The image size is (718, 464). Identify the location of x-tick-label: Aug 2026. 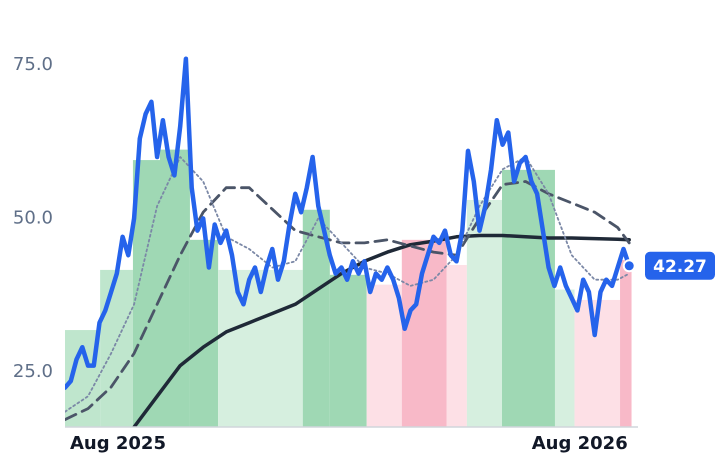
(580, 443).